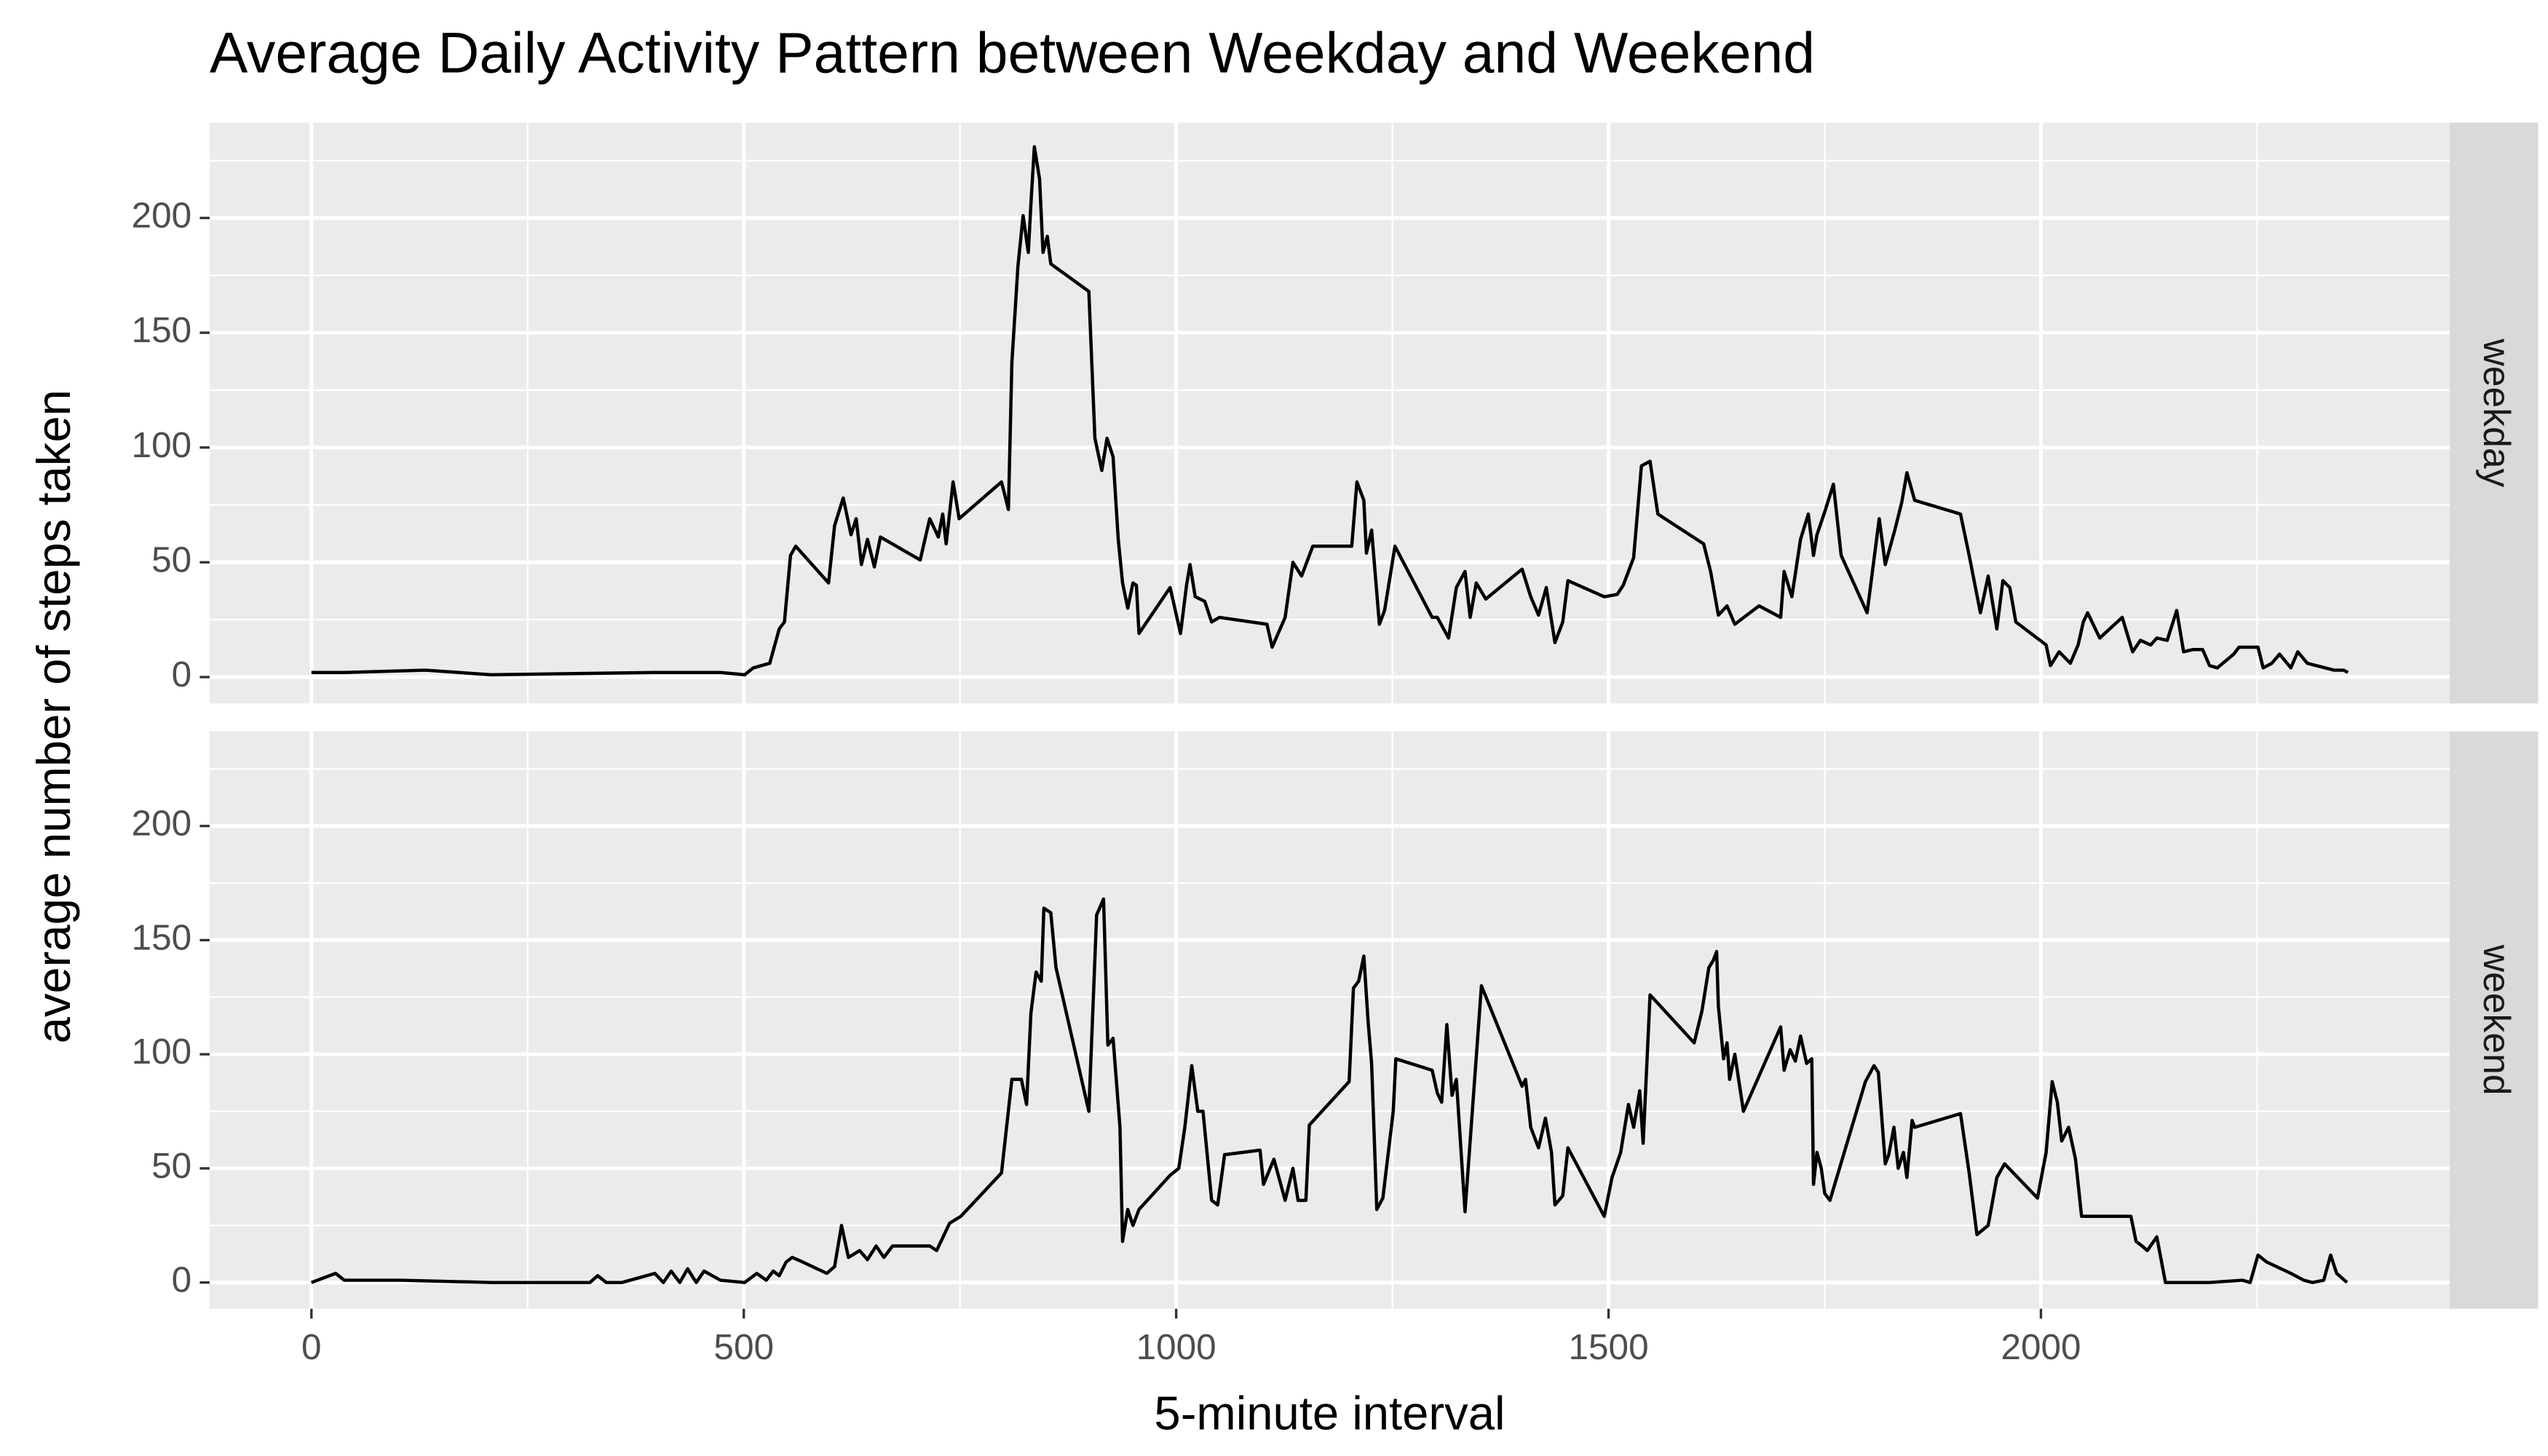  What do you see at coordinates (1176, 1347) in the screenshot?
I see `x-tick-label: 1000` at bounding box center [1176, 1347].